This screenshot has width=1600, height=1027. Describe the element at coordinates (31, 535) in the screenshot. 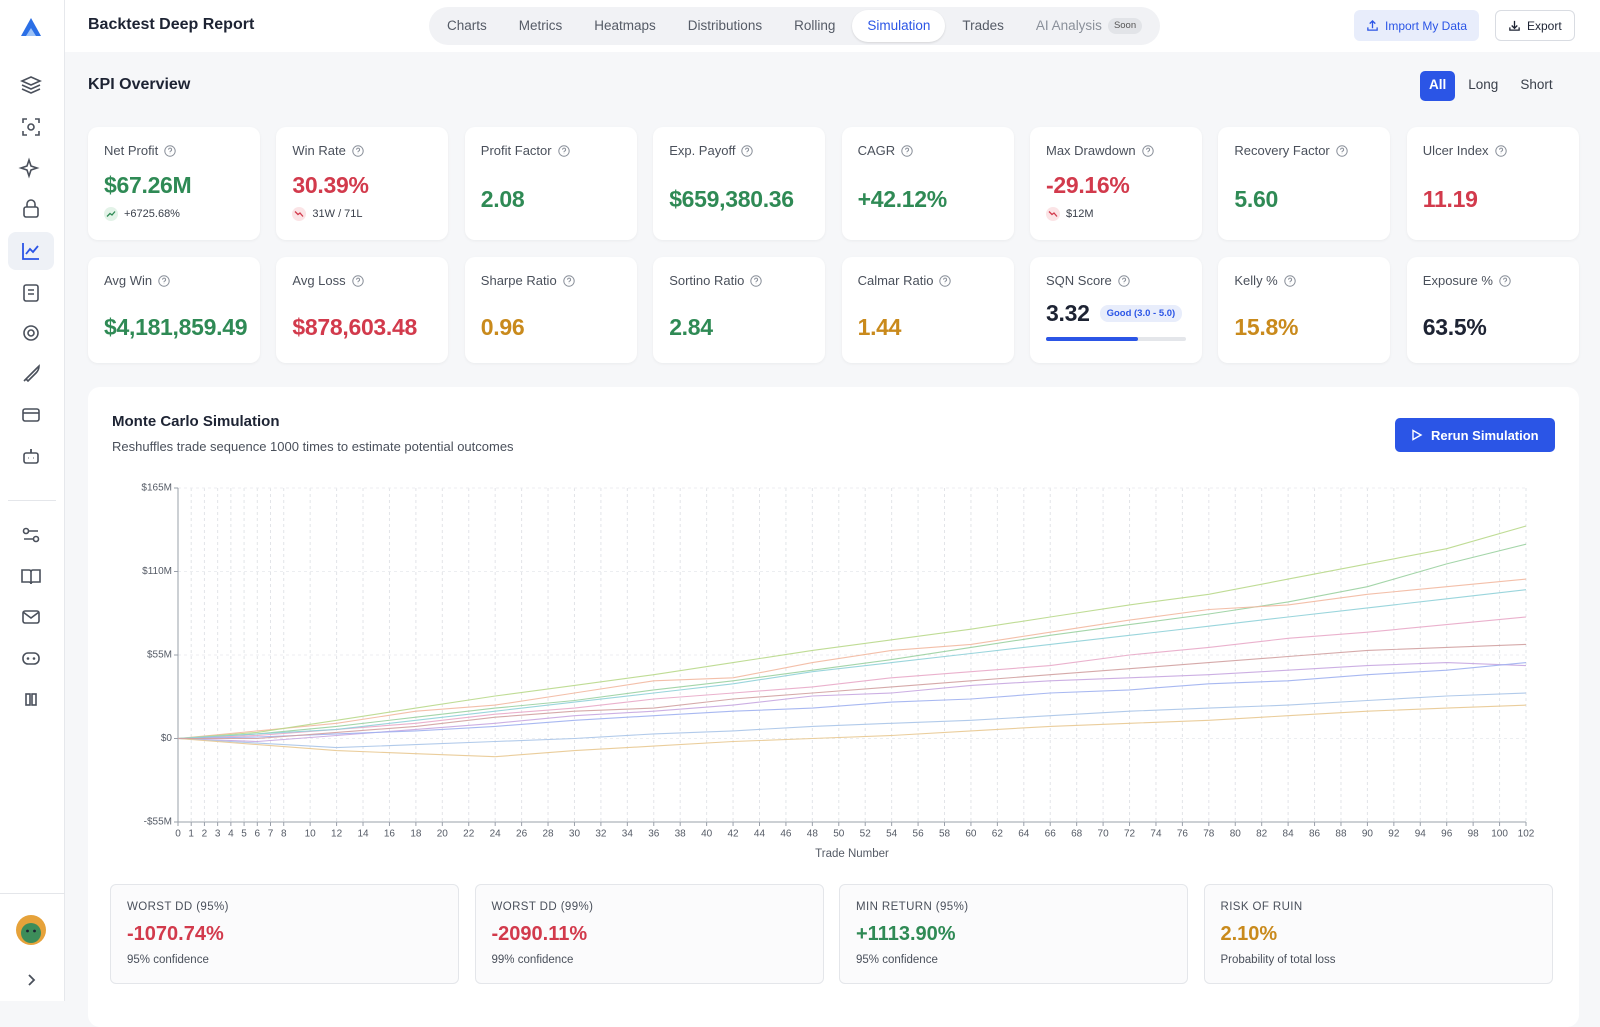

I see `nav-flow` at that location.